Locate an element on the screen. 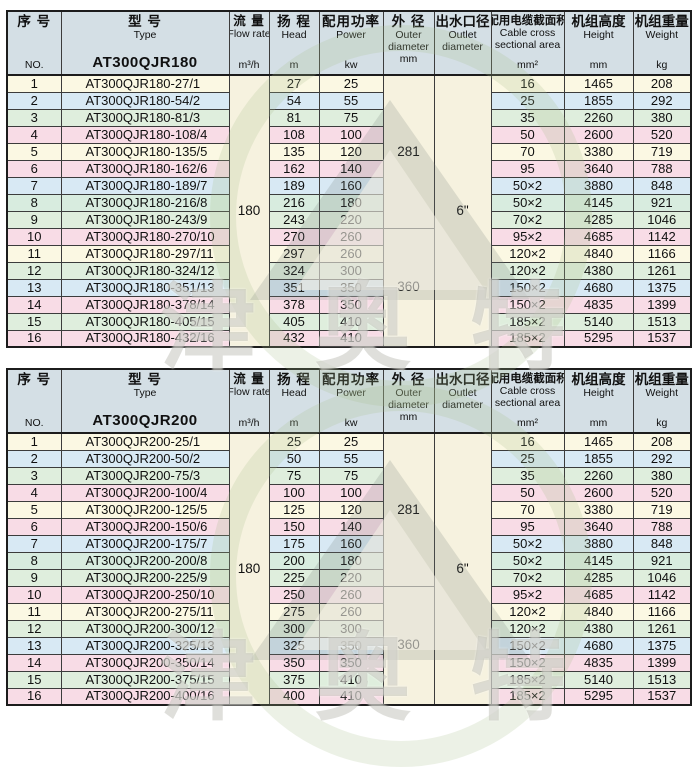 The width and height of the screenshot is (700, 767). cell-power: 160 is located at coordinates (351, 543).